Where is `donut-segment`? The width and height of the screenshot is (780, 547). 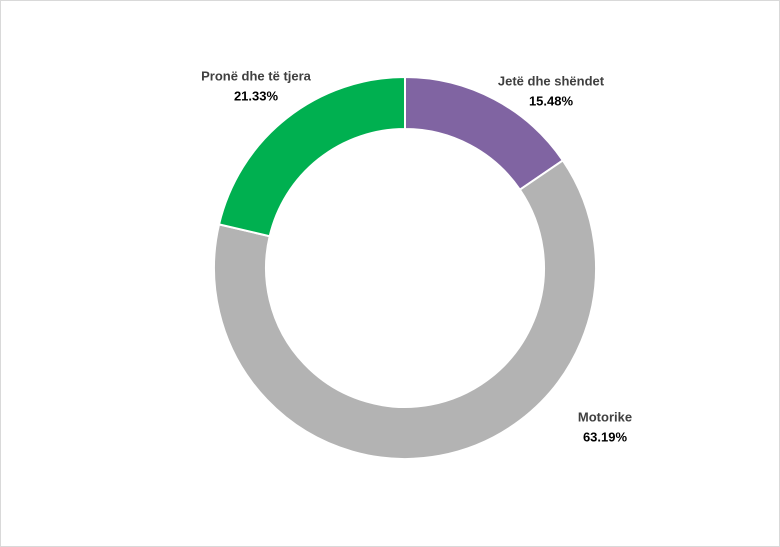
donut-segment is located at coordinates (311, 156).